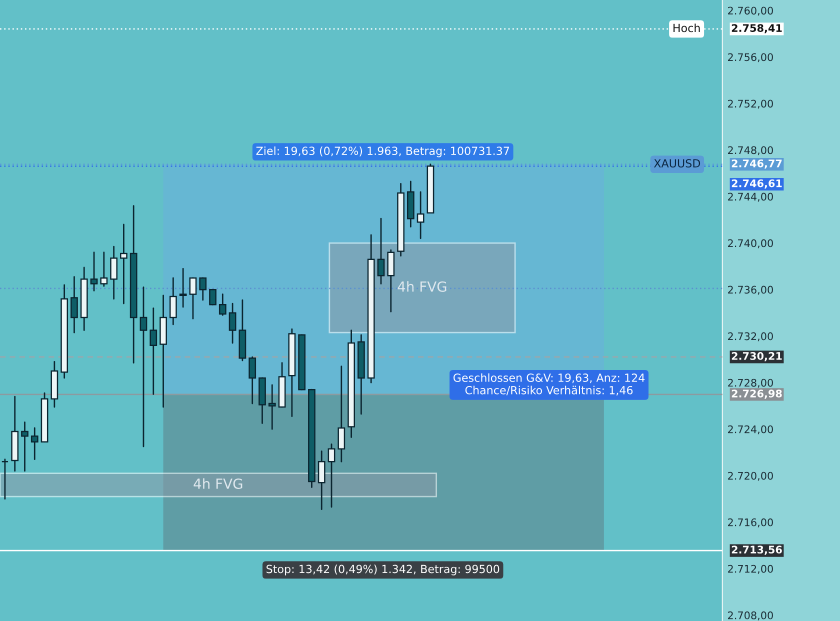  Describe the element at coordinates (757, 184) in the screenshot. I see `ref-line-label: 2.746,61` at that location.